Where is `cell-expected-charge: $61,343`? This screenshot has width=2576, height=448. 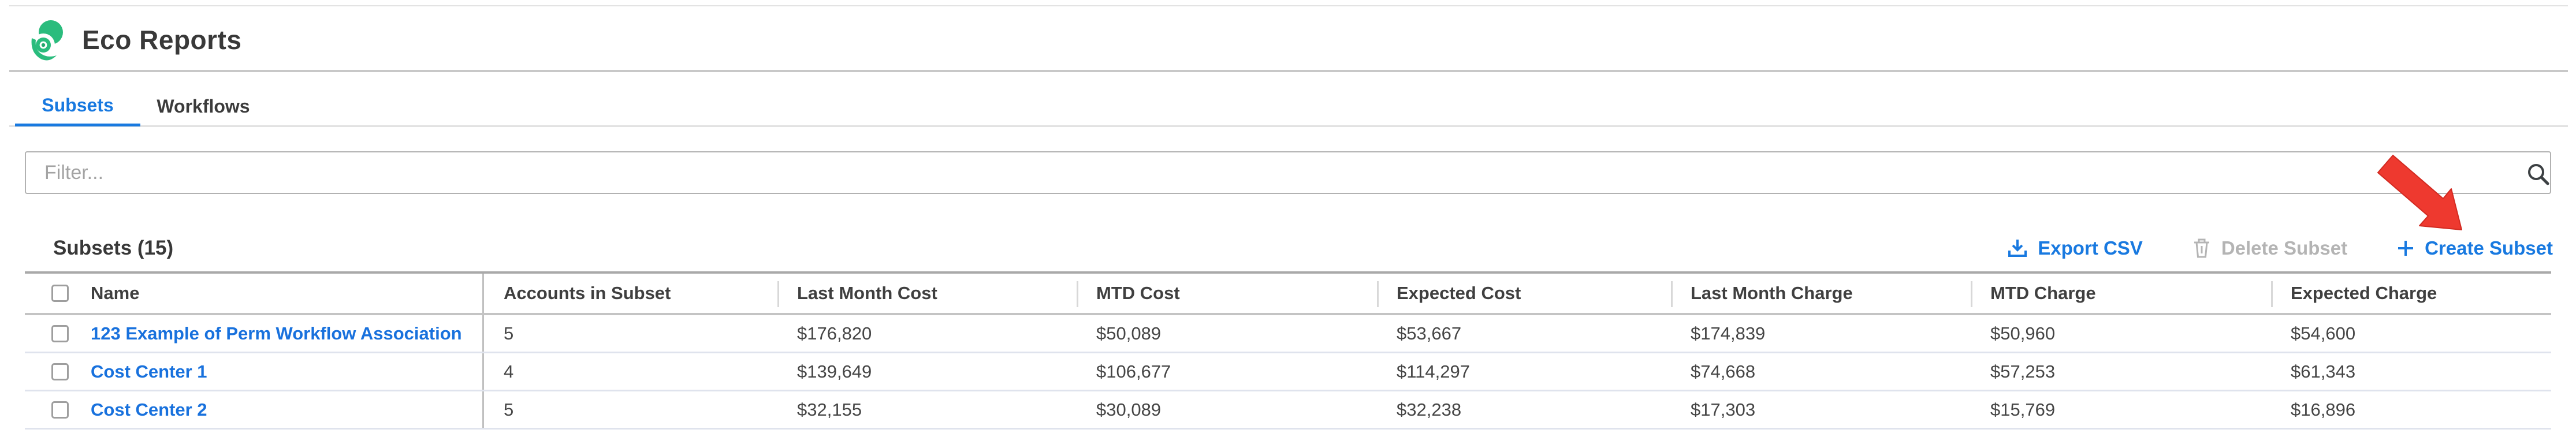
cell-expected-charge: $61,343 is located at coordinates (2324, 371).